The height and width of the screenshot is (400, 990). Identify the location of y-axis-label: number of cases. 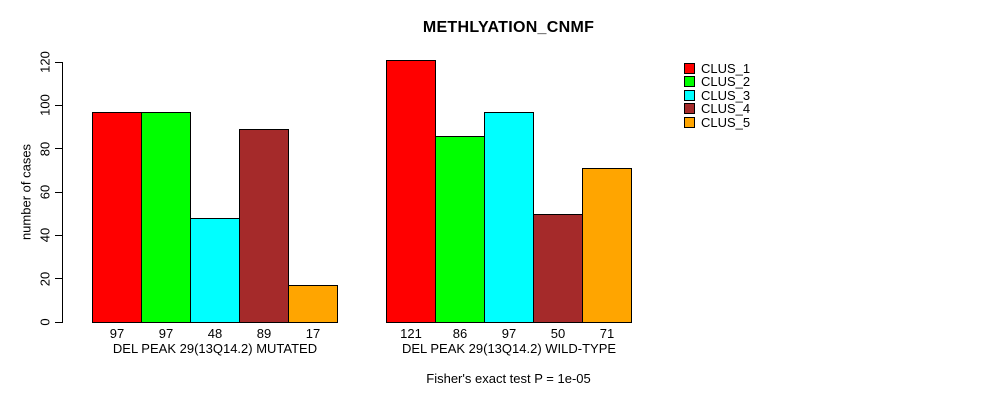
(26, 192).